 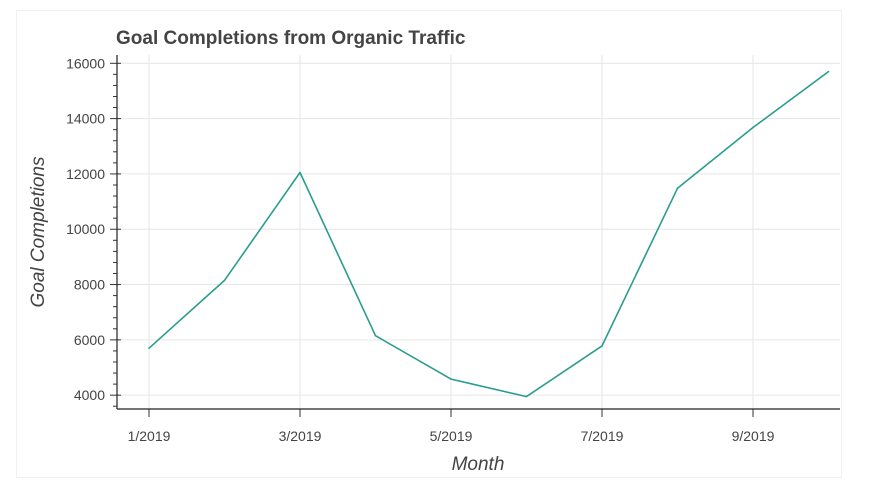 I want to click on x-tick-label: 9/2019, so click(x=753, y=436).